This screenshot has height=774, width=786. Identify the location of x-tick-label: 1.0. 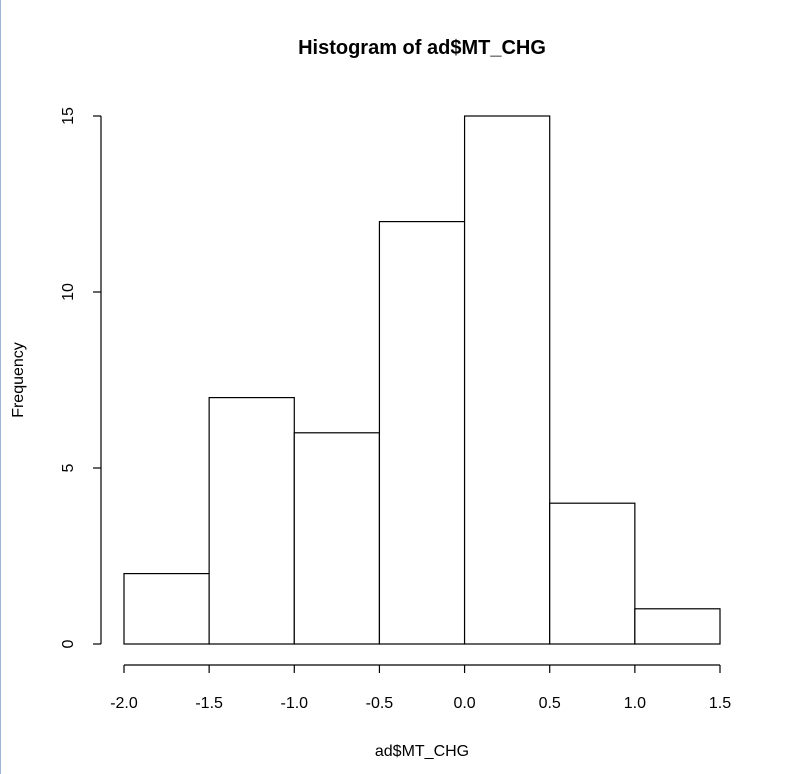
(635, 703).